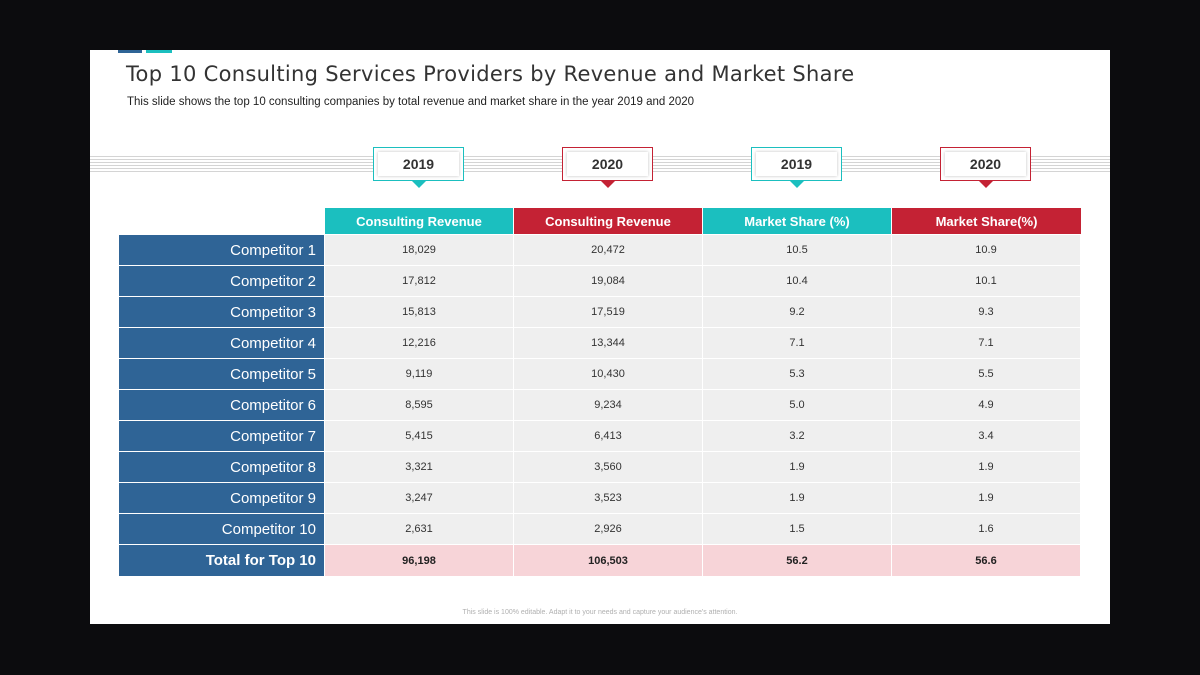 The width and height of the screenshot is (1200, 675). I want to click on total-row: 96,198 106,503 56.2 56.6, so click(703, 560).